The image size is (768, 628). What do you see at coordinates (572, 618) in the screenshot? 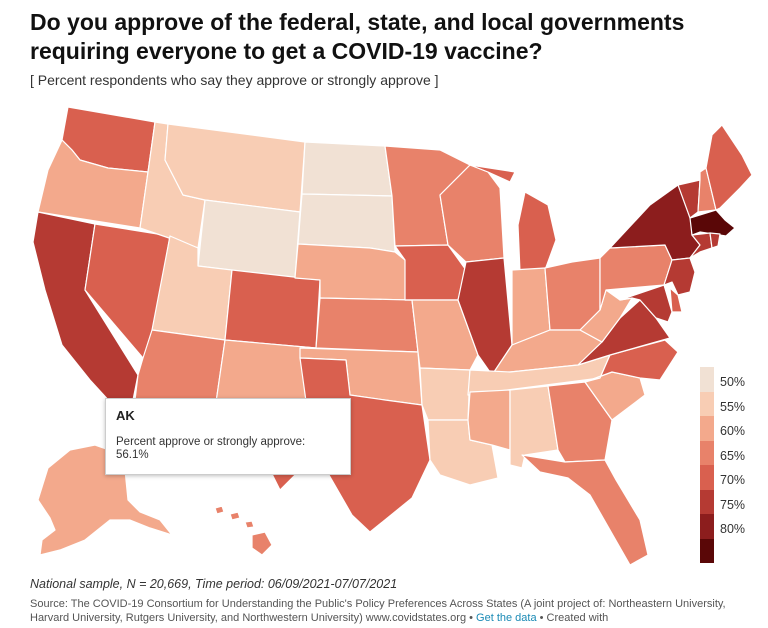
I see `source-suffix: • Created with` at bounding box center [572, 618].